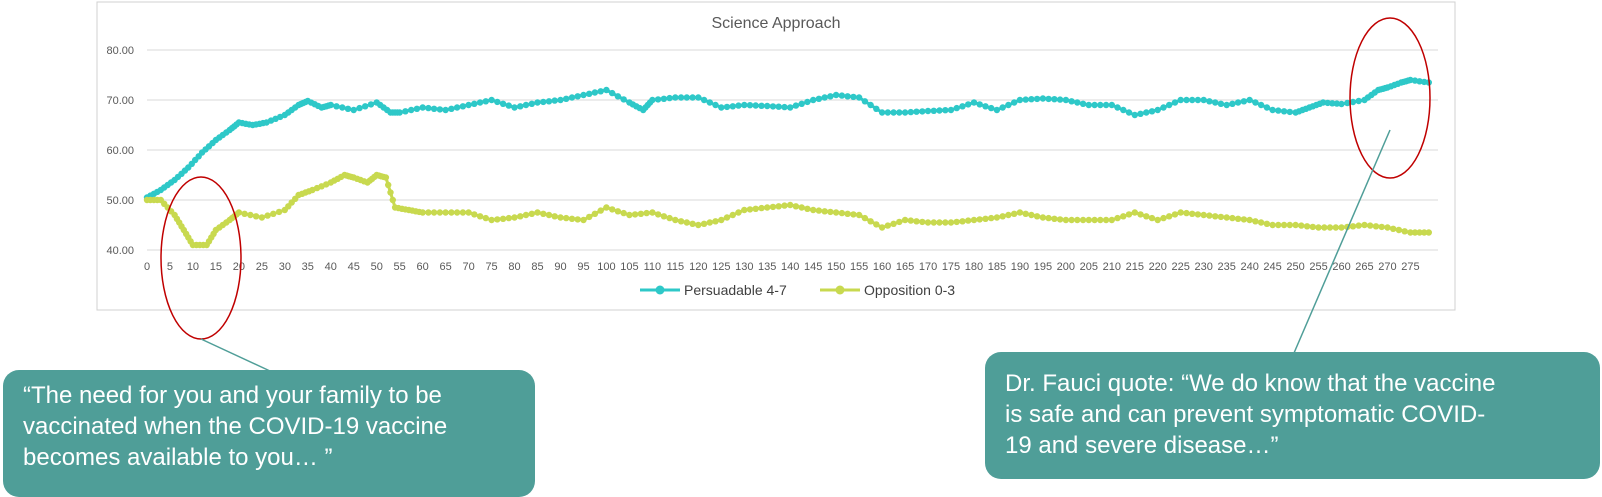 This screenshot has height=497, width=1602. I want to click on x-tick-label: 170, so click(928, 267).